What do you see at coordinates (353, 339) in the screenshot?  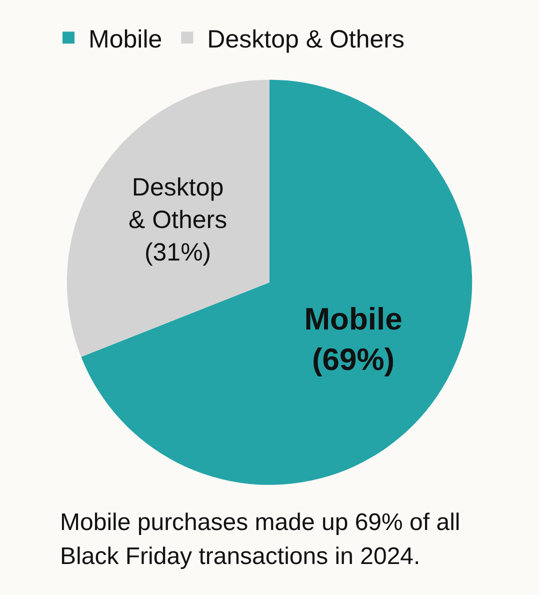 I see `data-label: Mobile (69%)` at bounding box center [353, 339].